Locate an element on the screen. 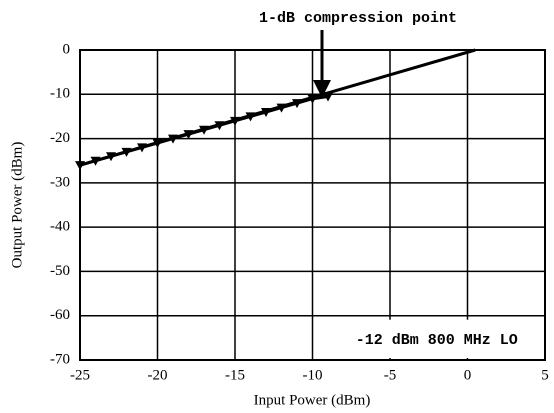  y-tick-label: -70 is located at coordinates (60, 359).